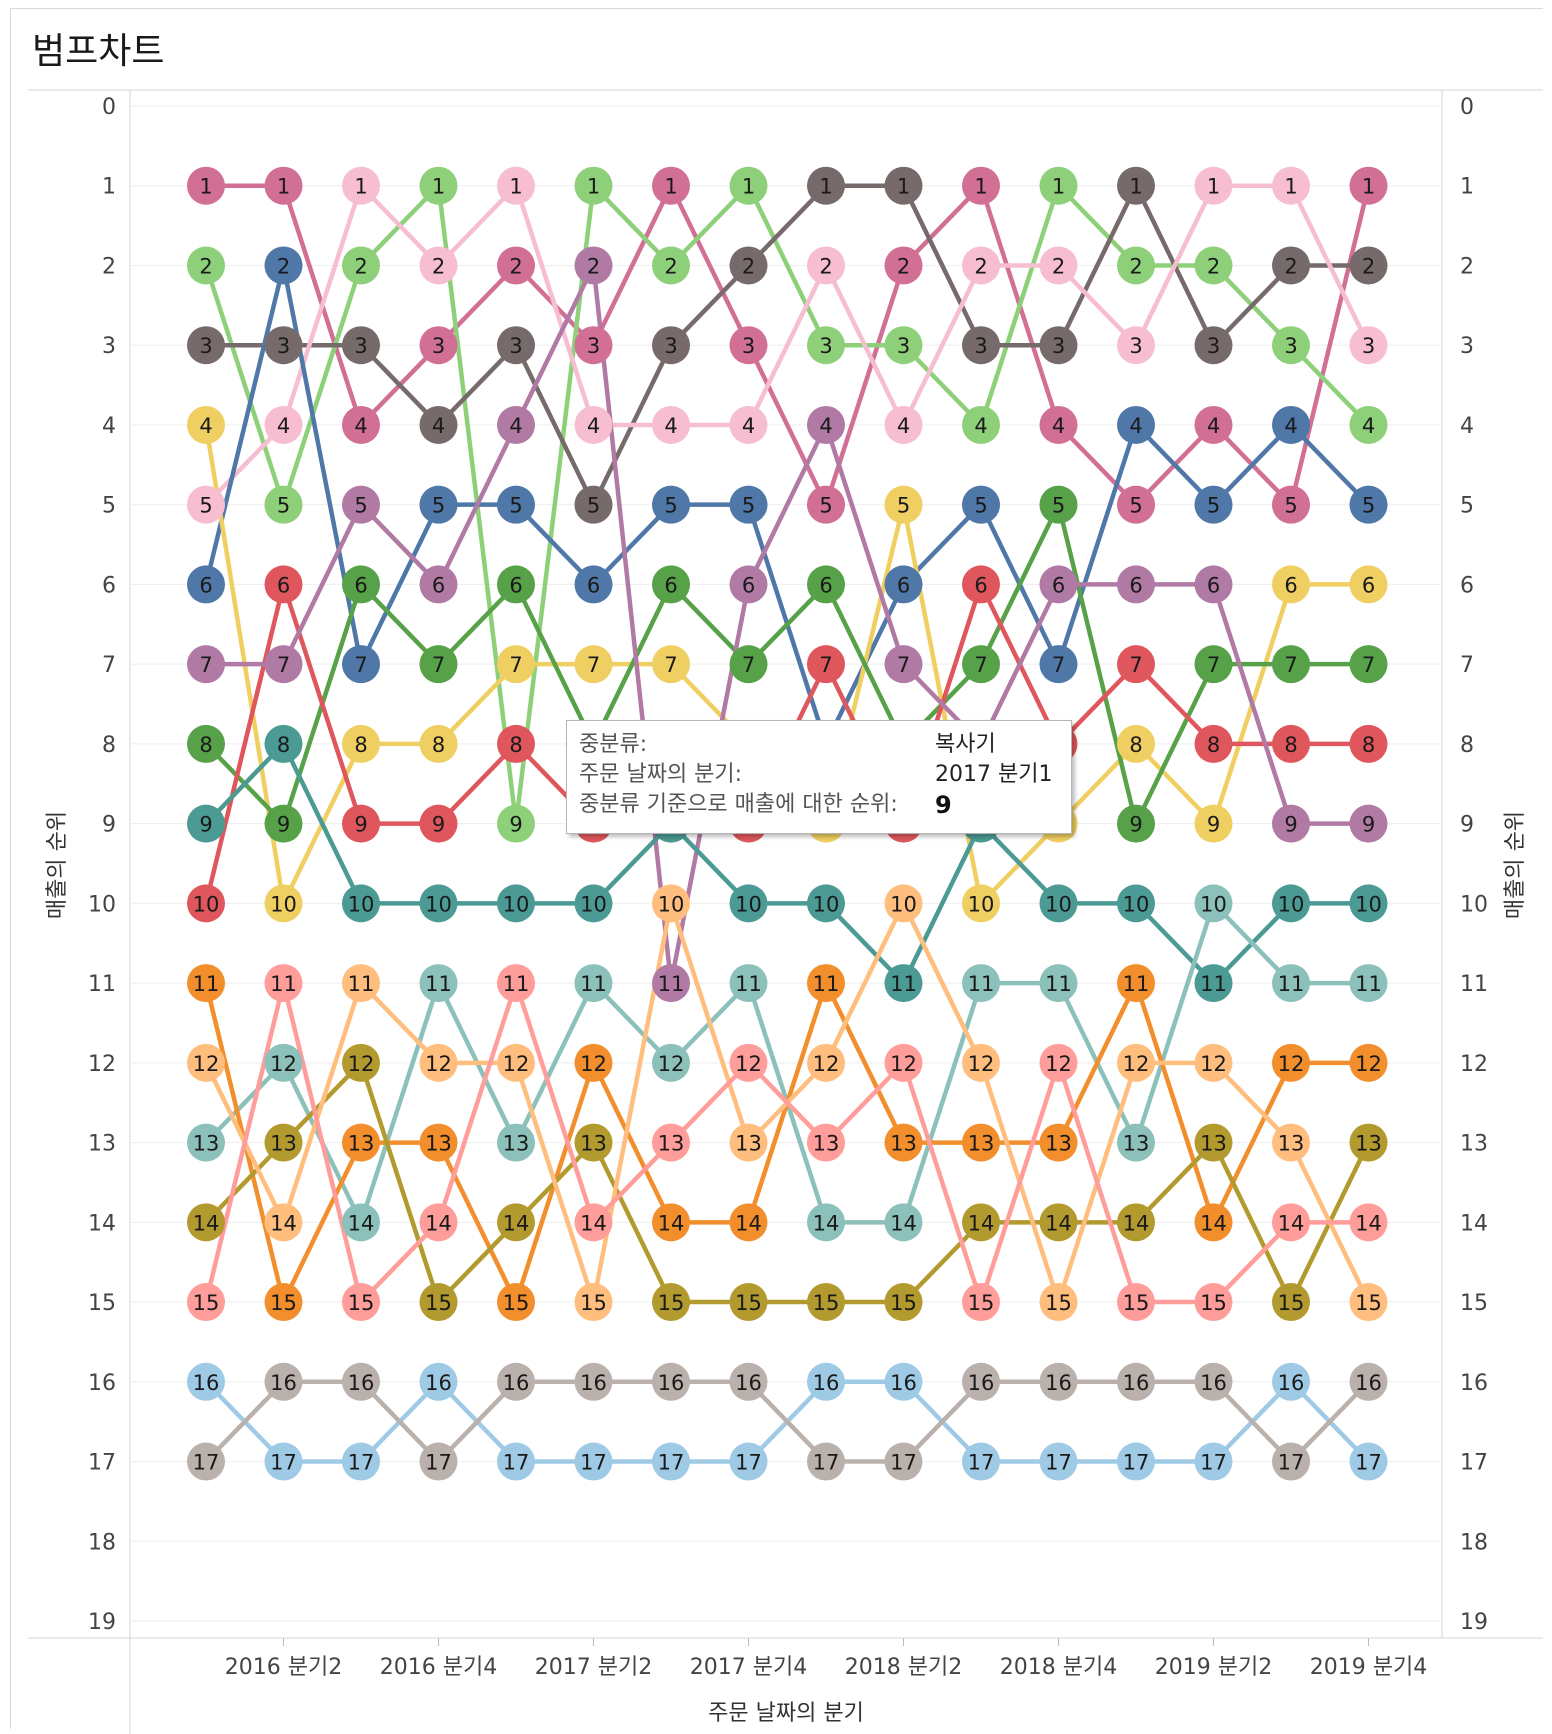 This screenshot has width=1552, height=1734. Describe the element at coordinates (786, 664) in the screenshot. I see `series-line-G` at that location.